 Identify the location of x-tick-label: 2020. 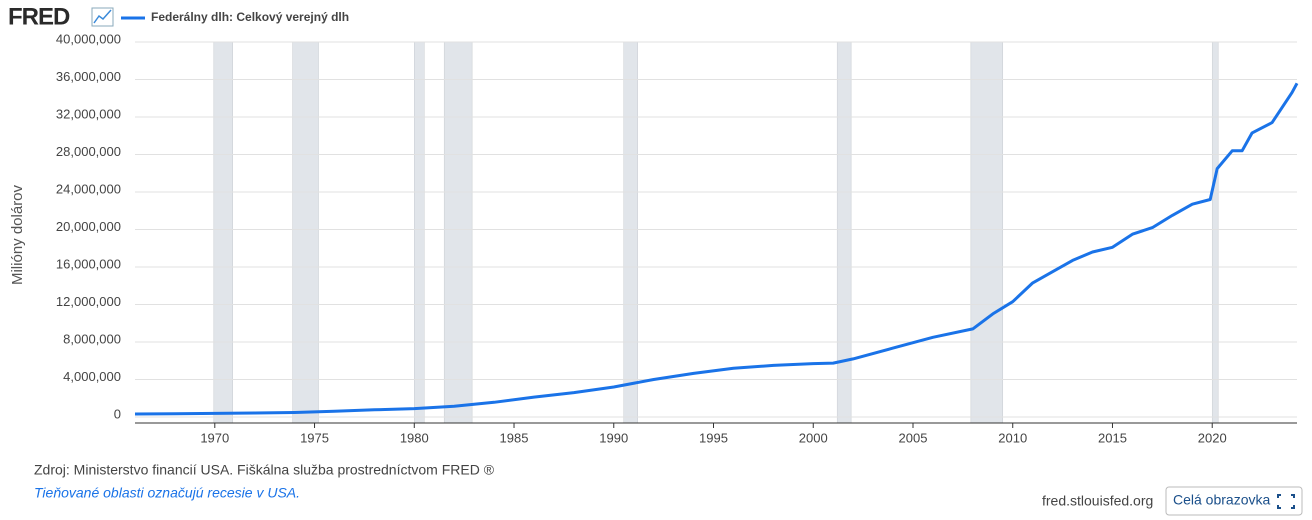
(1212, 437).